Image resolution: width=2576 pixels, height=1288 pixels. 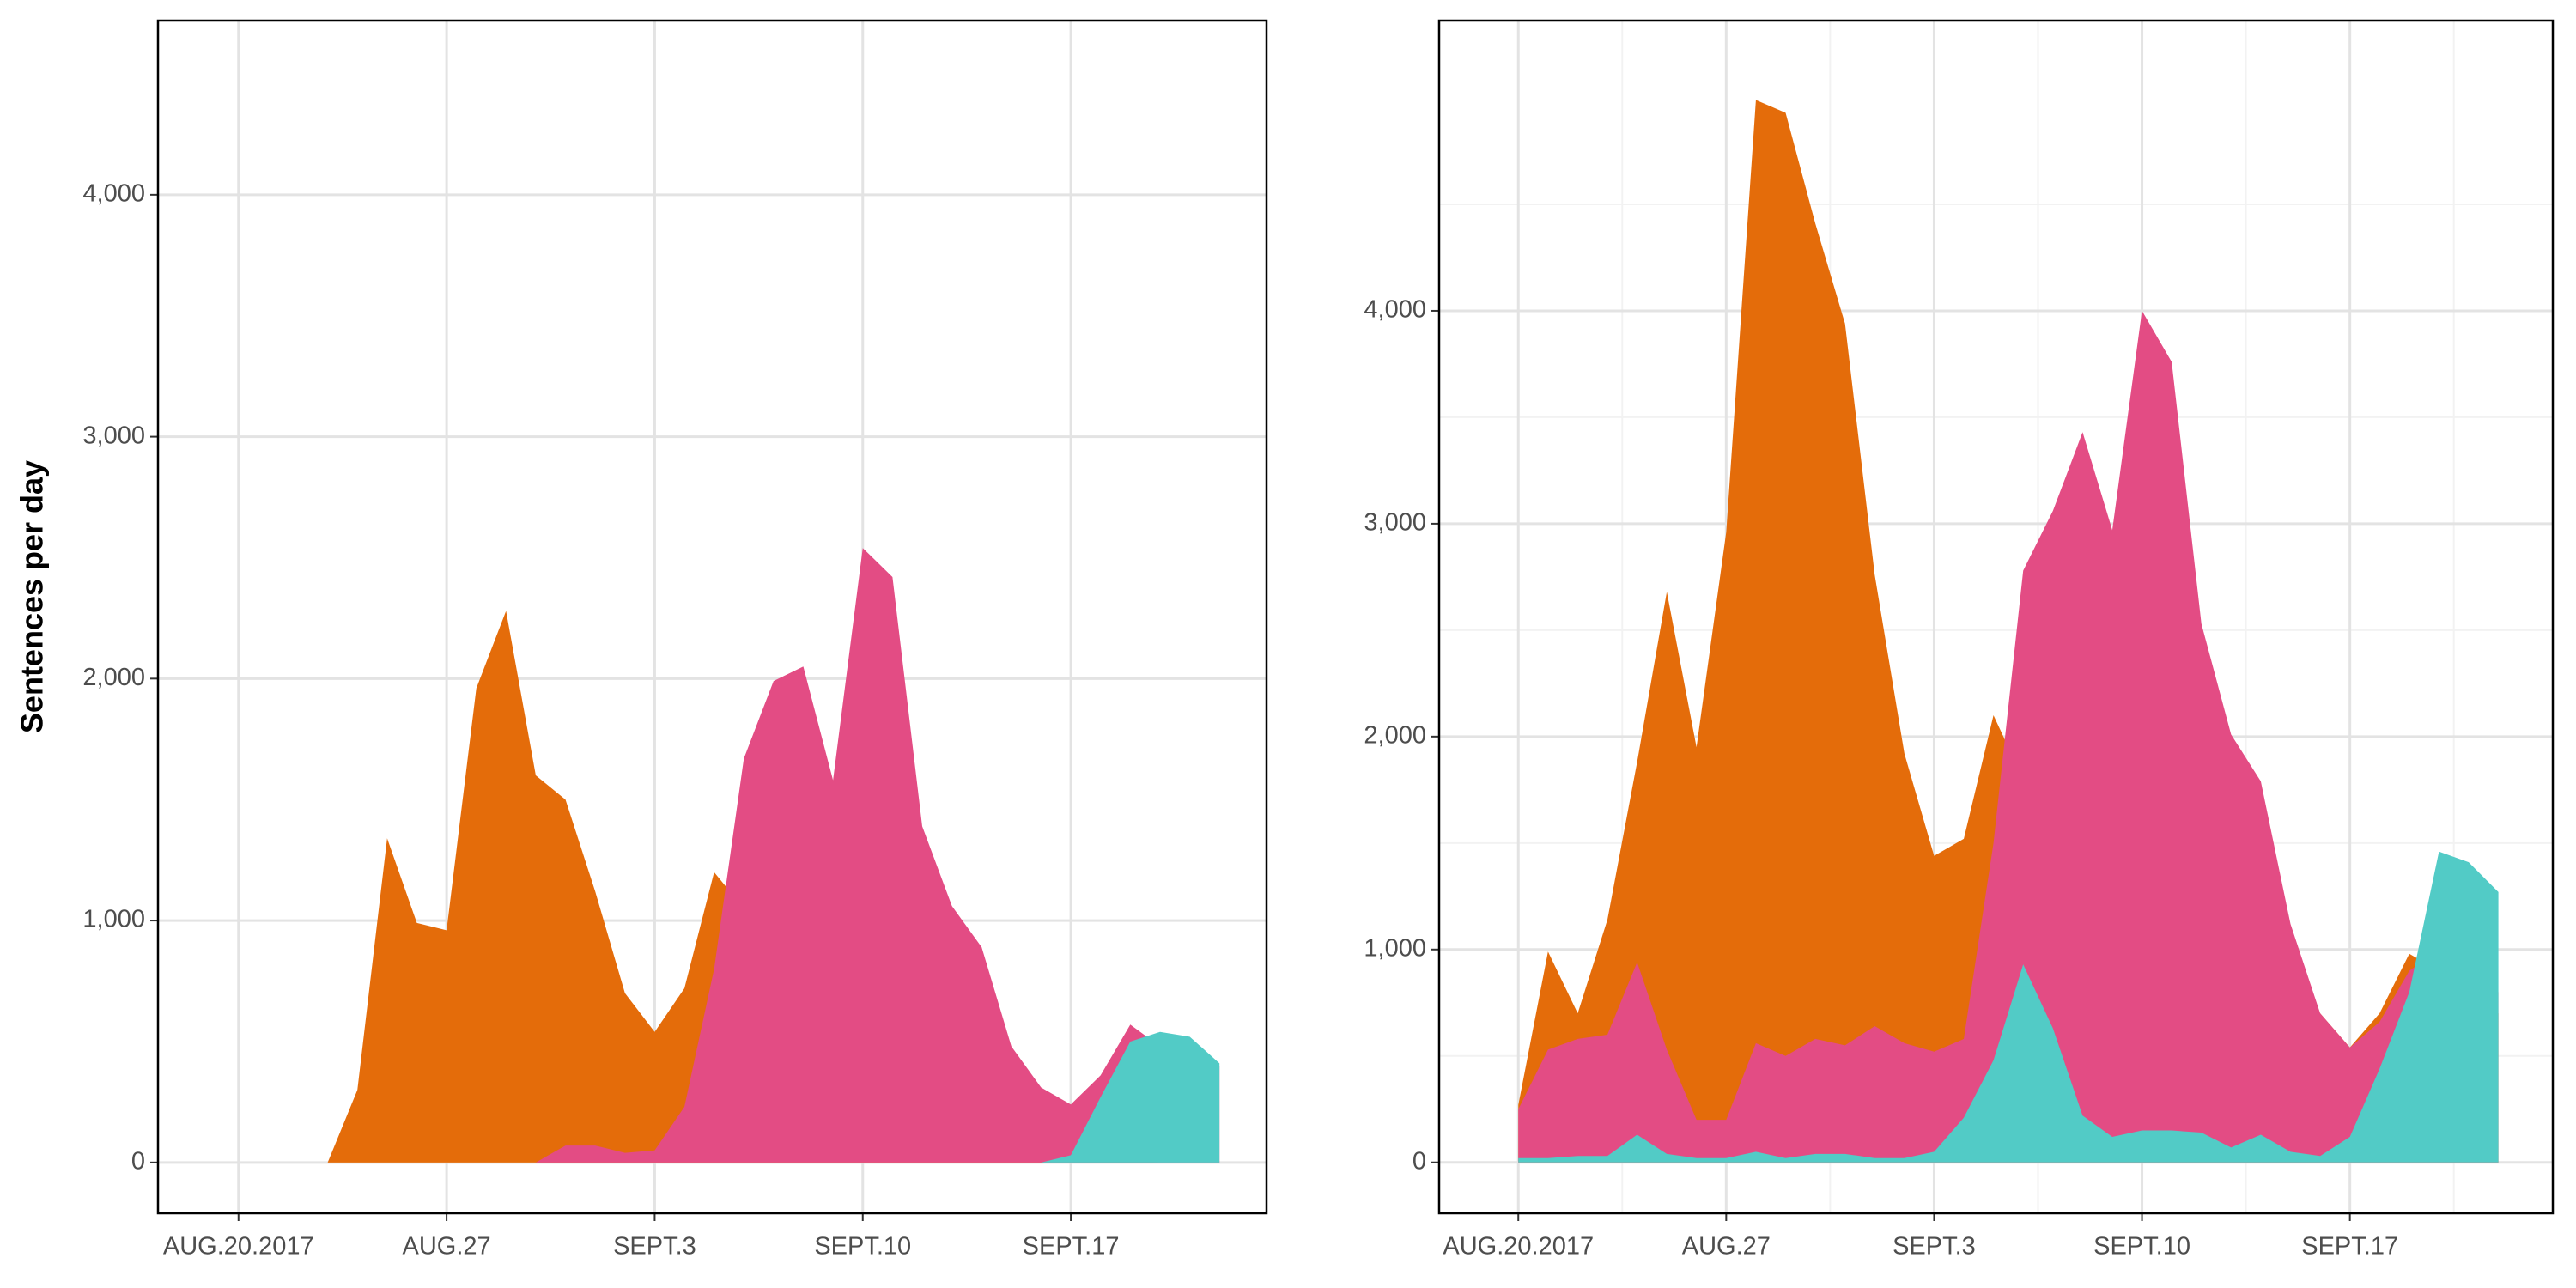 I want to click on y-axis-label: Sentences per day, so click(x=32, y=596).